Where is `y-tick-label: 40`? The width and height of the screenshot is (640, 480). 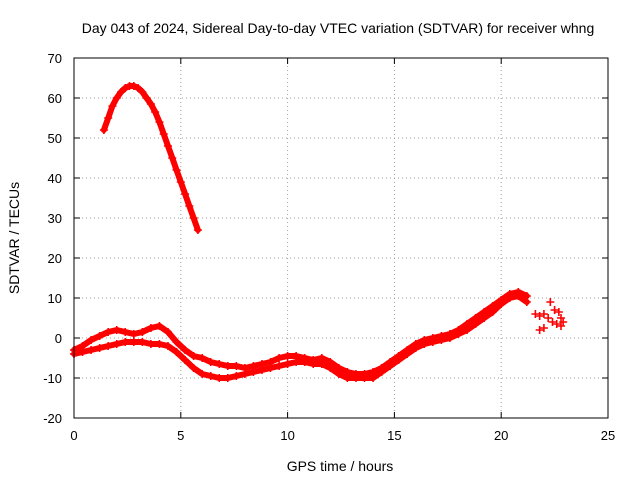
y-tick-label: 40 is located at coordinates (55, 178).